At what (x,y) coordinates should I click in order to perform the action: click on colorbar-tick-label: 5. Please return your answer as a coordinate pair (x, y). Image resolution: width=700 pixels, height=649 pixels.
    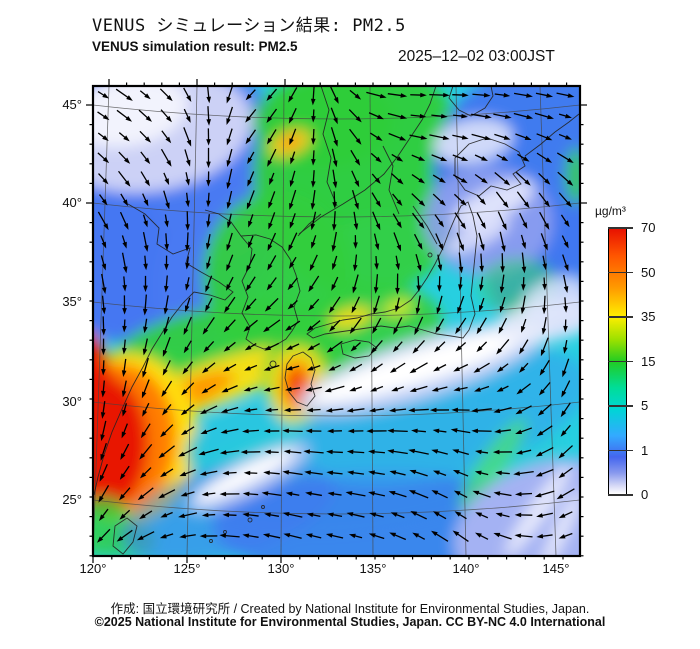
    Looking at the image, I should click on (645, 405).